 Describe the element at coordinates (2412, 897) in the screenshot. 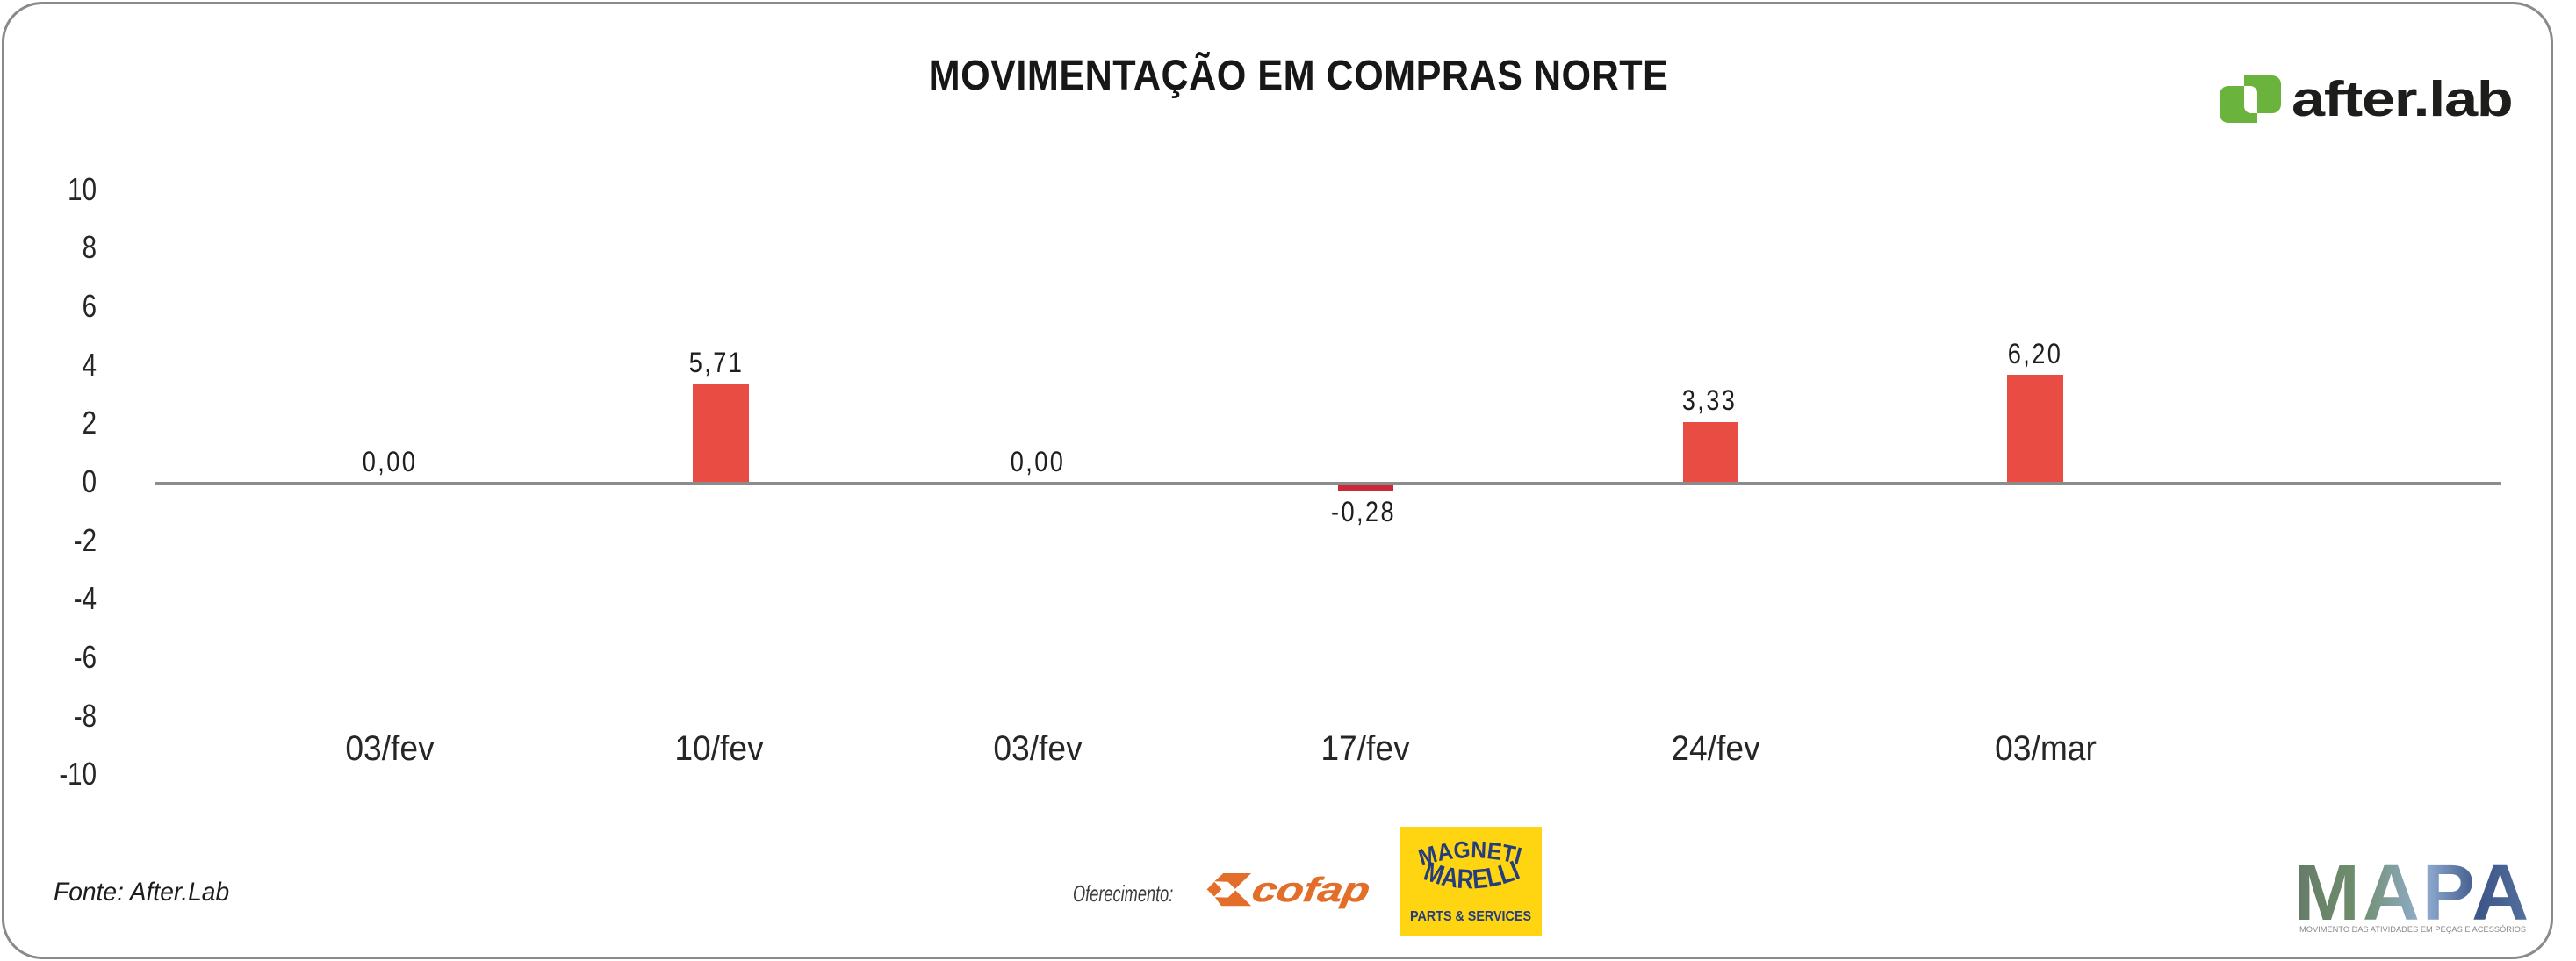

I see `svg-text: MAPA` at that location.